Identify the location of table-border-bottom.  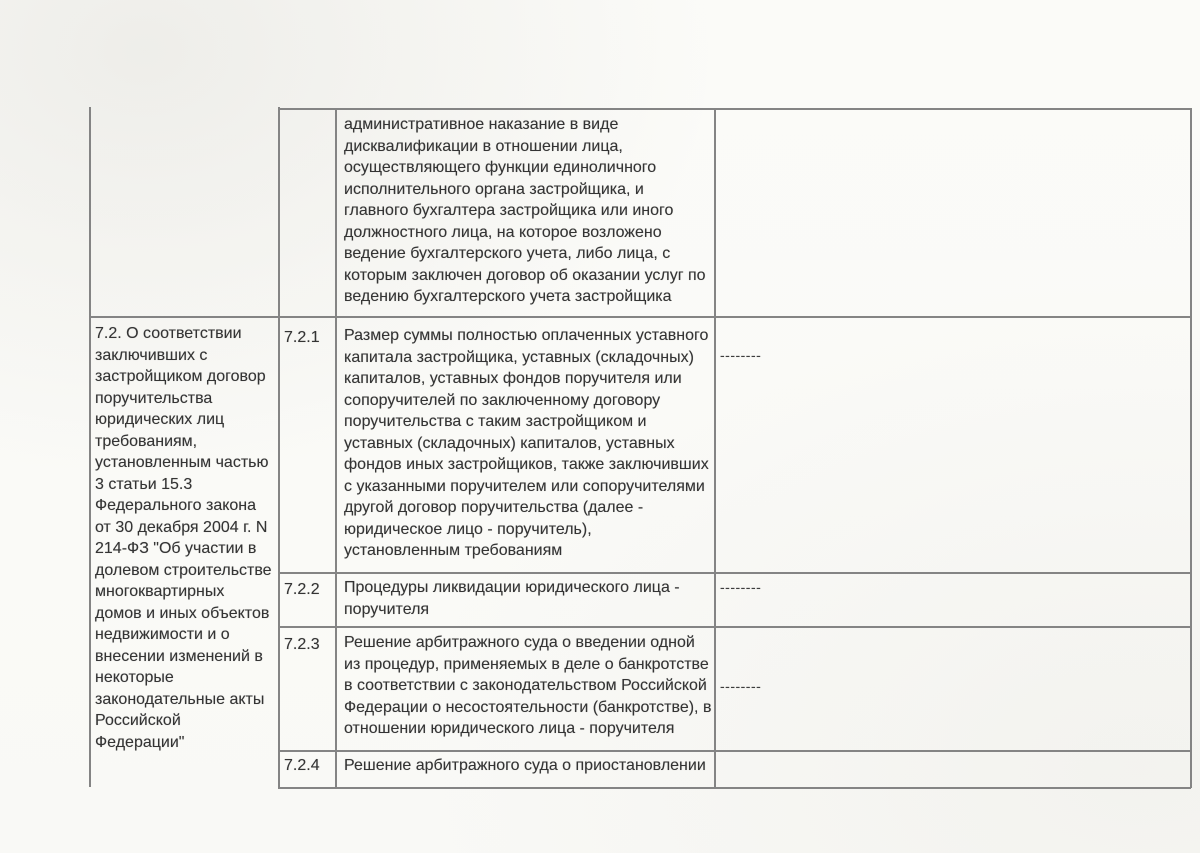
(734, 788).